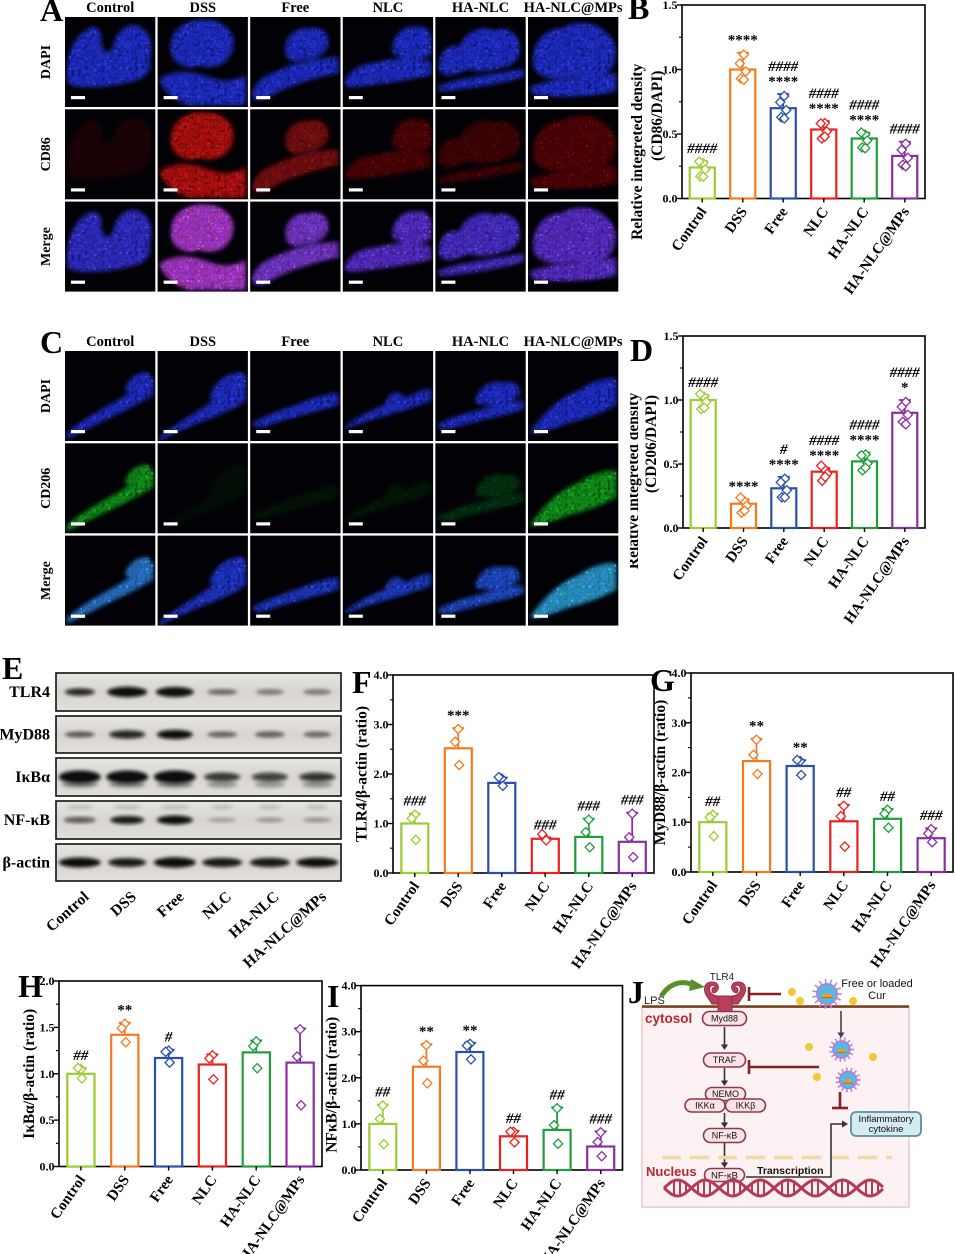 Image resolution: width=955 pixels, height=1254 pixels. Describe the element at coordinates (654, 1001) in the screenshot. I see `svg-text: LPS` at that location.